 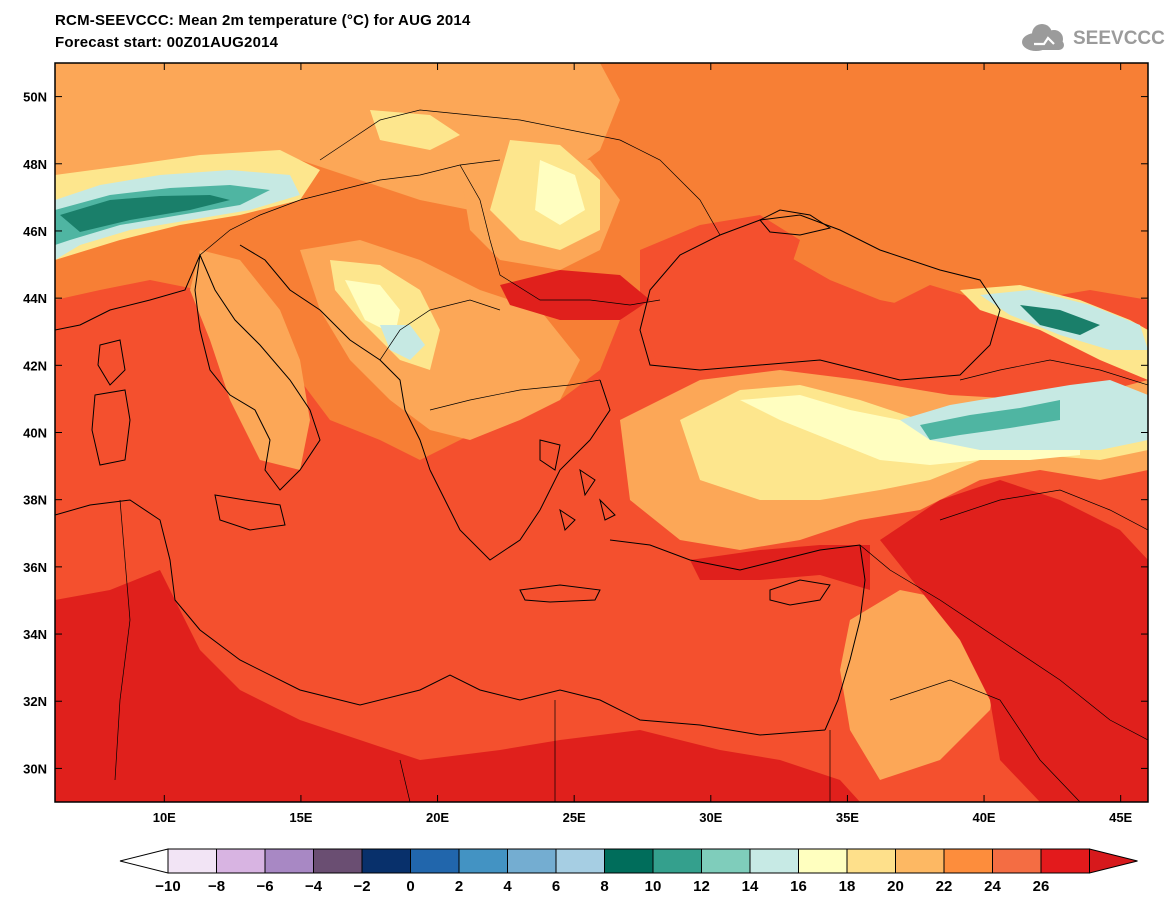 What do you see at coordinates (1120, 817) in the screenshot?
I see `lon-label: 45E` at bounding box center [1120, 817].